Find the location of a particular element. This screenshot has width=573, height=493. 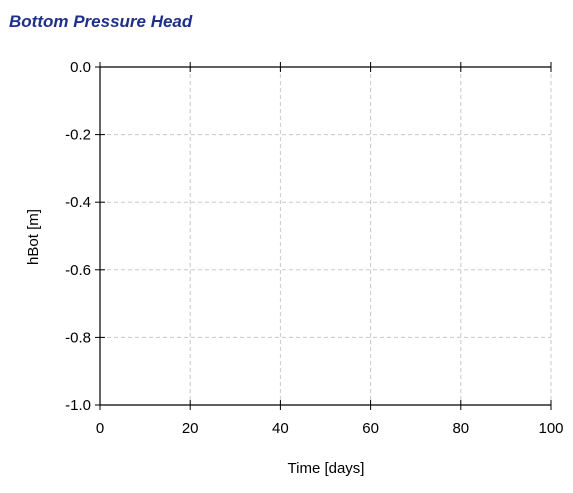

x-tick-label: 40 is located at coordinates (280, 428).